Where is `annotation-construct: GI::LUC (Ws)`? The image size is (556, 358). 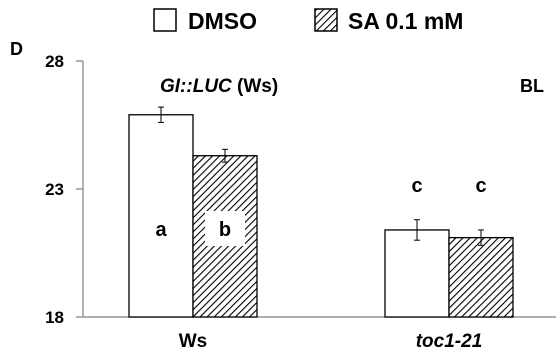
annotation-construct: GI::LUC (Ws) is located at coordinates (219, 86).